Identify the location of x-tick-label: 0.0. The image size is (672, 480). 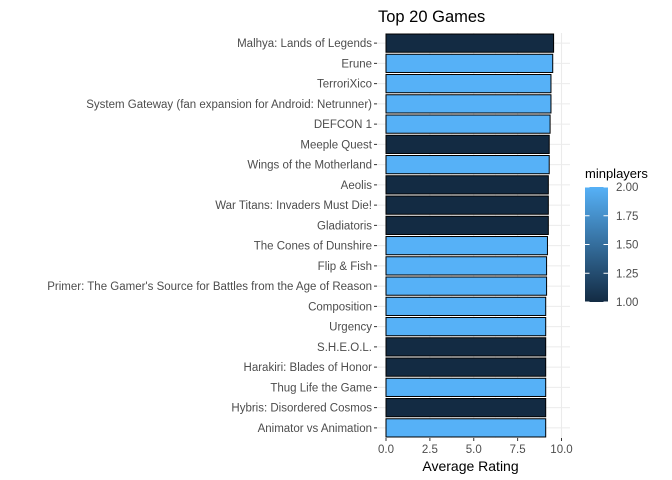
(386, 450).